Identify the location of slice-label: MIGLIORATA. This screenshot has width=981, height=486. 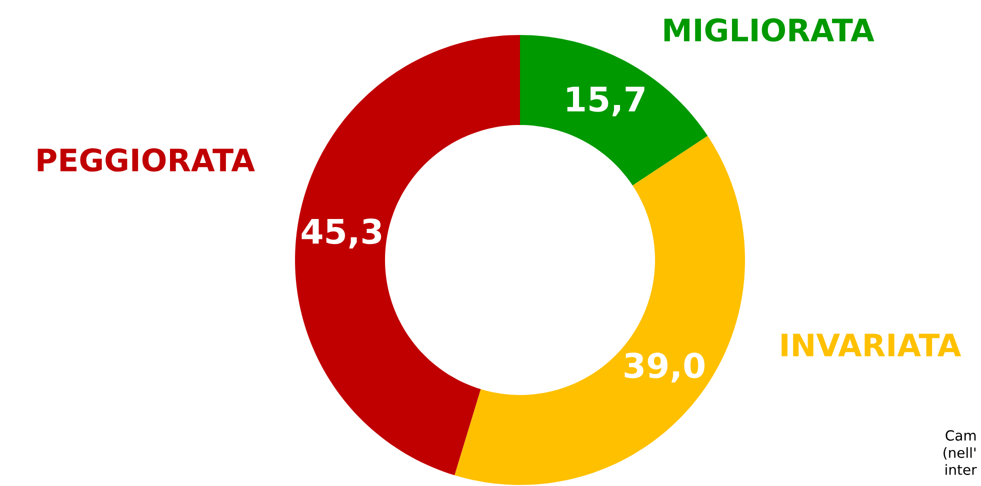
(769, 30).